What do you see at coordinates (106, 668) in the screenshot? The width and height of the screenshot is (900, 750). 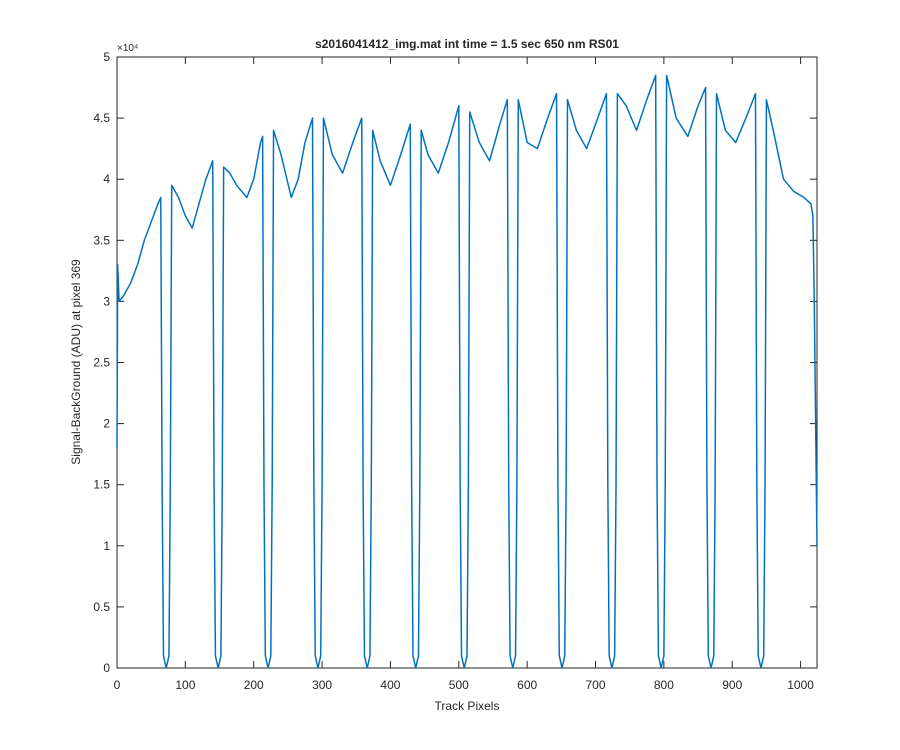 I see `y-tick-label: 0` at bounding box center [106, 668].